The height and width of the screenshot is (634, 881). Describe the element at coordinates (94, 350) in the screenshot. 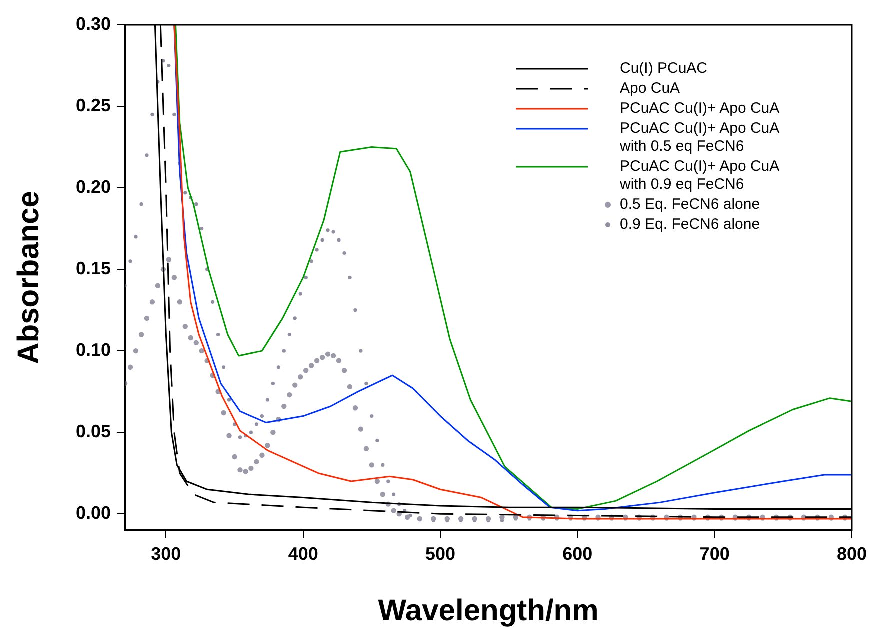

I see `y-tick-label: 0.10` at that location.